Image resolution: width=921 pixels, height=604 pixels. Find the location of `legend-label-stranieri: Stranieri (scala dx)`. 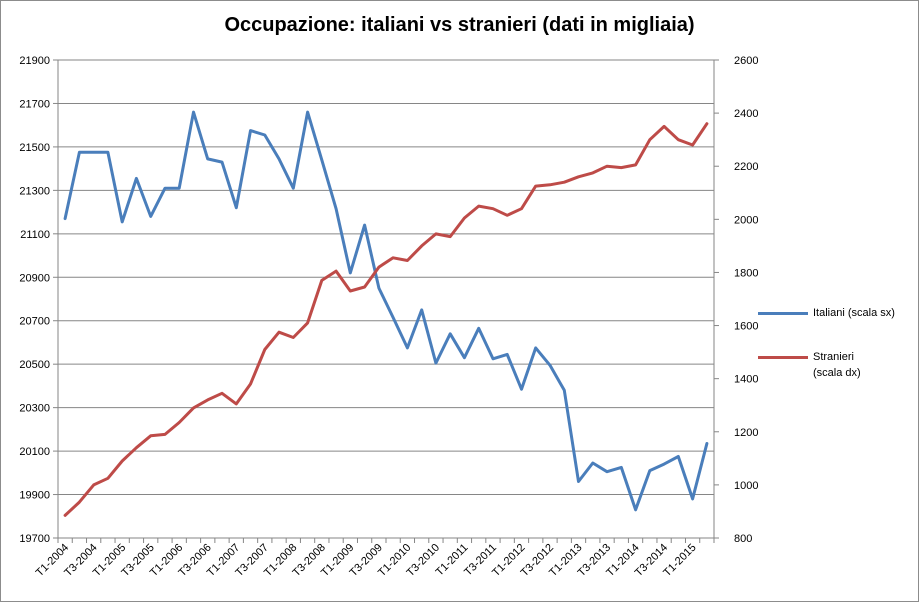

legend-label-stranieri: Stranieri (scala dx) is located at coordinates (837, 365).